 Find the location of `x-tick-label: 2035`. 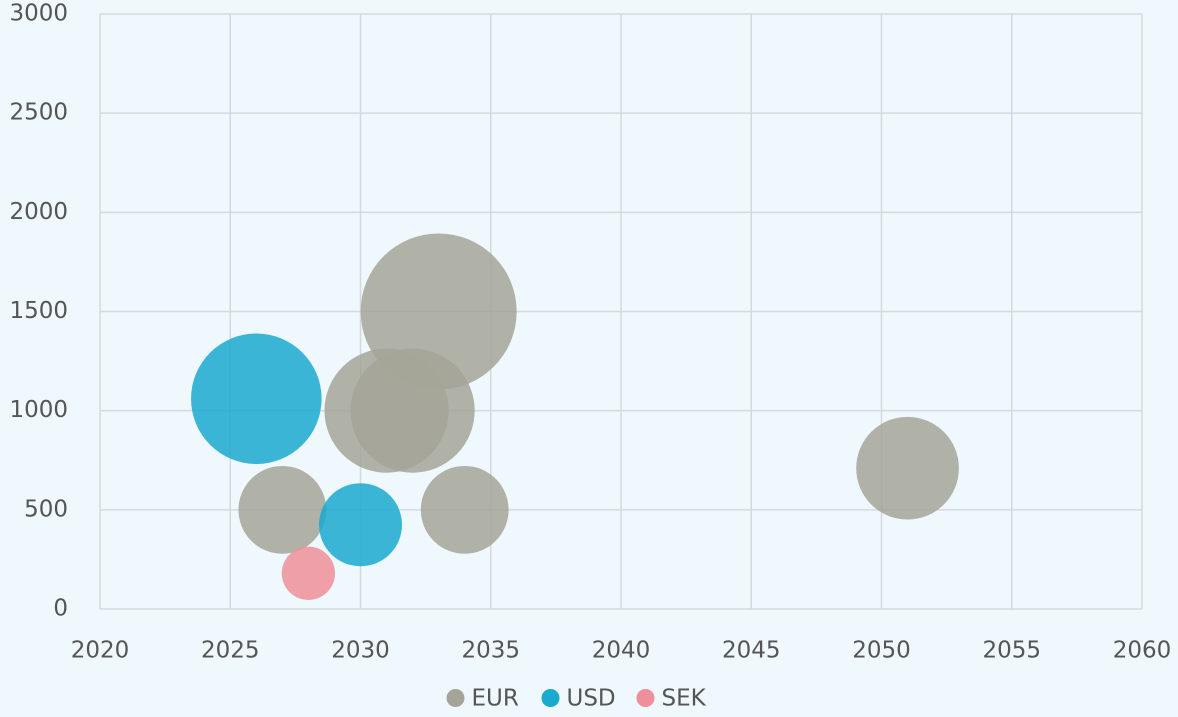

x-tick-label: 2035 is located at coordinates (490, 651).